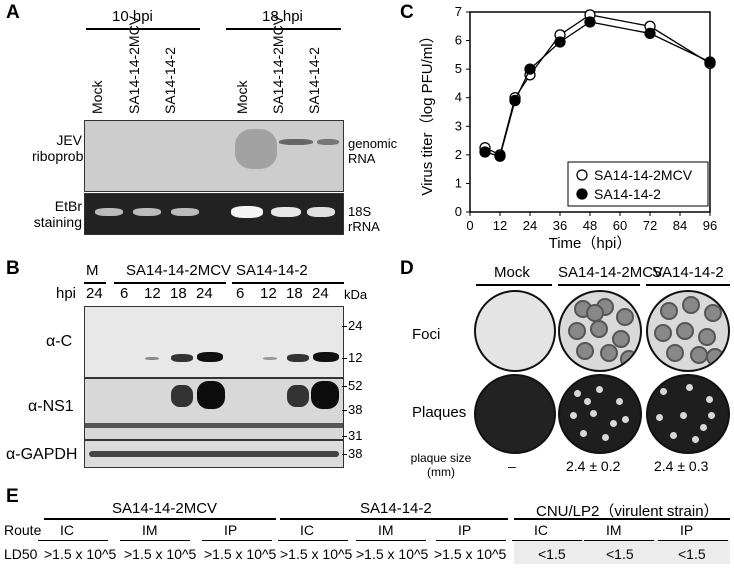 This screenshot has width=734, height=568. Describe the element at coordinates (214, 409) in the screenshot. I see `western-blot-ns1` at that location.